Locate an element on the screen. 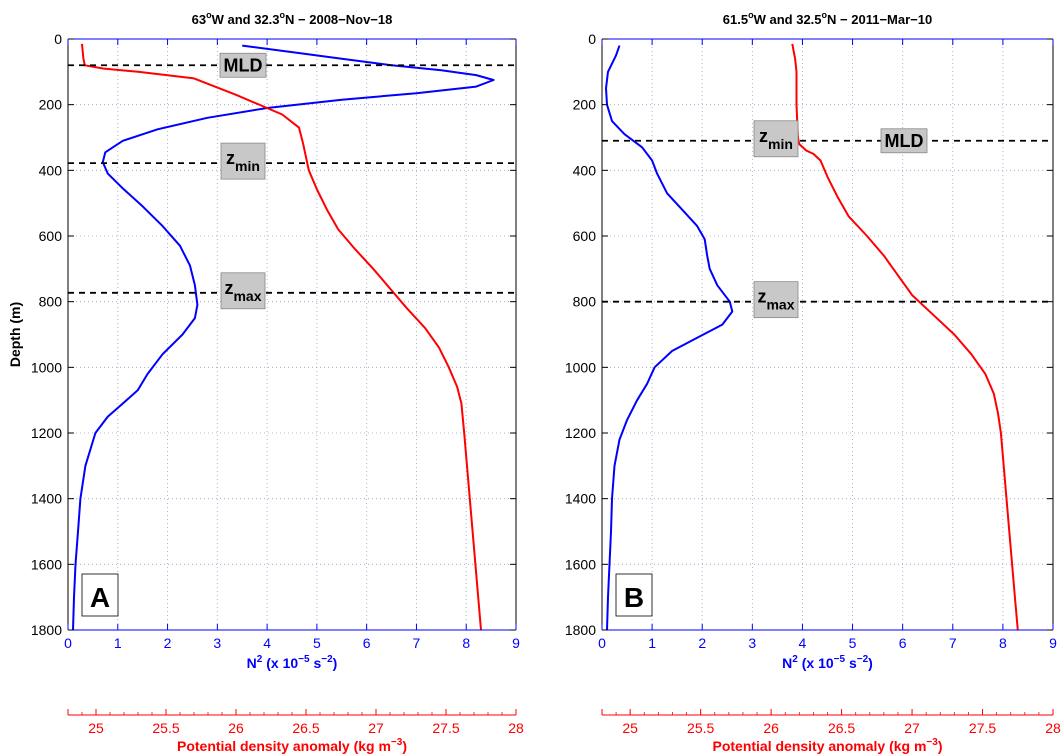  chart-title: 61.5oW and 32.5oN − 2011−Mar−10 is located at coordinates (827, 18).